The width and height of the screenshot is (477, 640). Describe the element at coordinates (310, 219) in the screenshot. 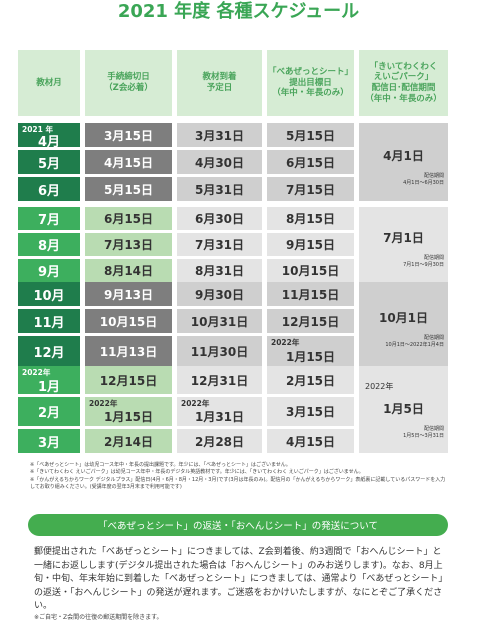

I see `cell-text: 8月15日` at that location.